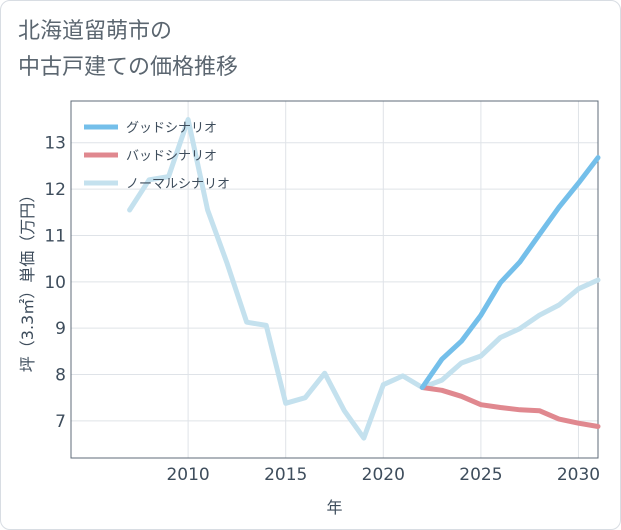 The image size is (621, 530). What do you see at coordinates (60, 376) in the screenshot?
I see `y-tick-label: 8` at bounding box center [60, 376].